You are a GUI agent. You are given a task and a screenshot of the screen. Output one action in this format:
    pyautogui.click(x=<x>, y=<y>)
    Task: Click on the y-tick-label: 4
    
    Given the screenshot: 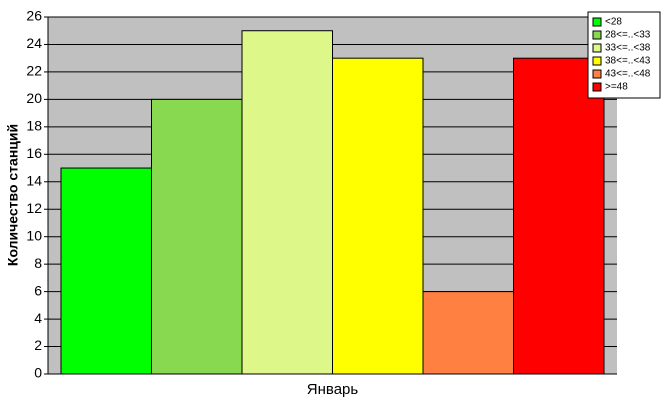 What is the action you would take?
    pyautogui.click(x=38, y=318)
    